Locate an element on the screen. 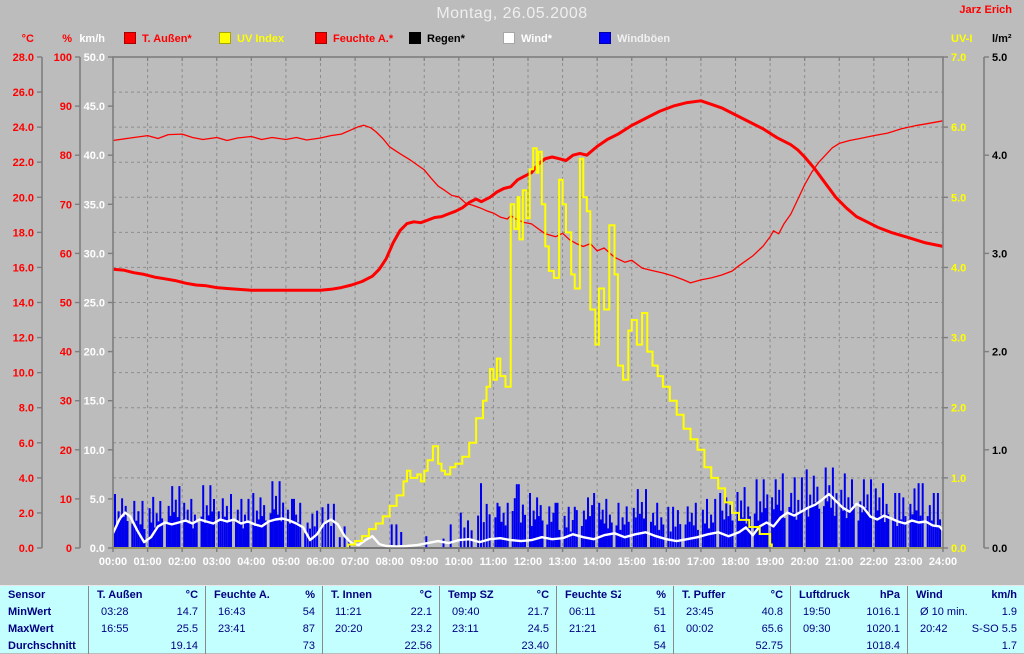 This screenshot has height=654, width=1024. x-axis-label: 02:00 is located at coordinates (182, 562).